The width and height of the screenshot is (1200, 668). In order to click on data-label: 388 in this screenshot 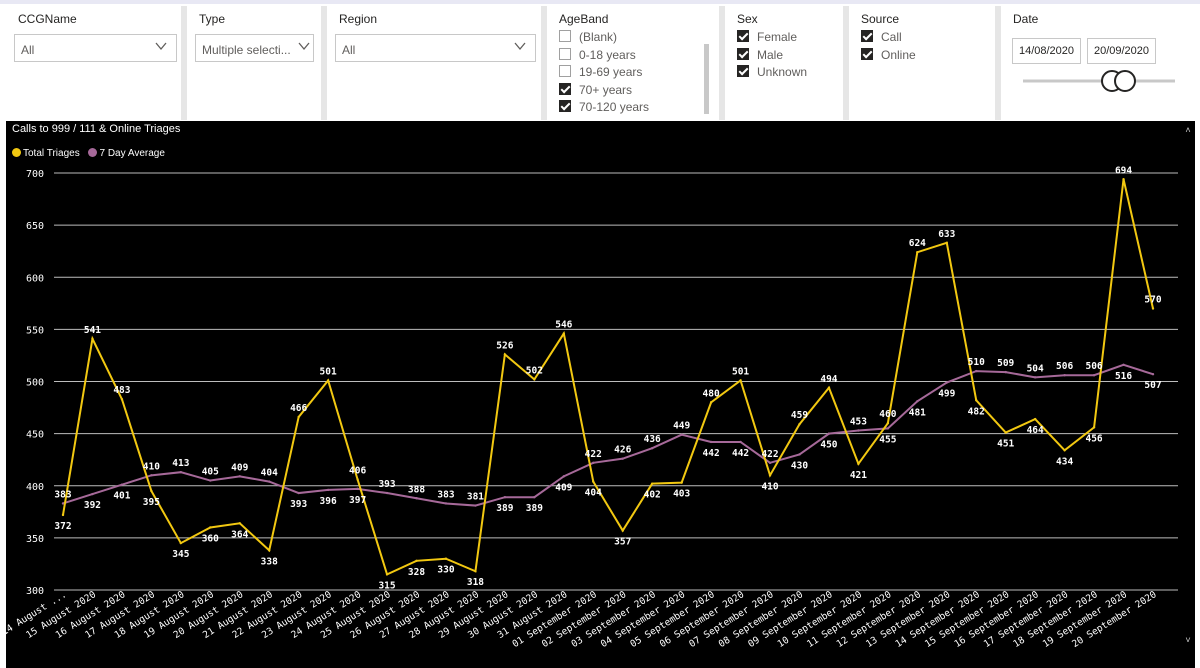, I will do `click(416, 489)`.